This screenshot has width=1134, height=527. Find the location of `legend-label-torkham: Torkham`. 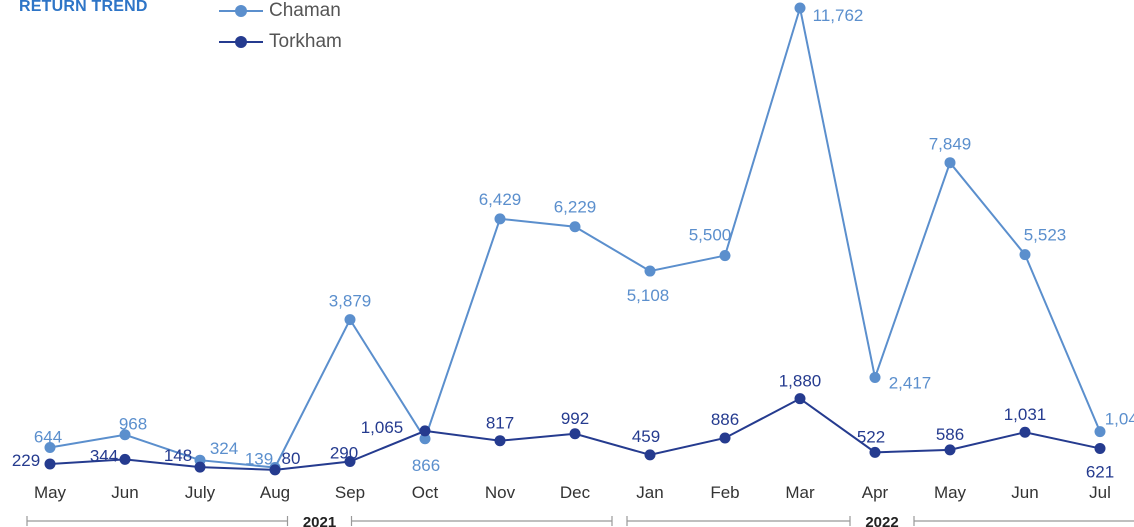

legend-label-torkham: Torkham is located at coordinates (305, 41).